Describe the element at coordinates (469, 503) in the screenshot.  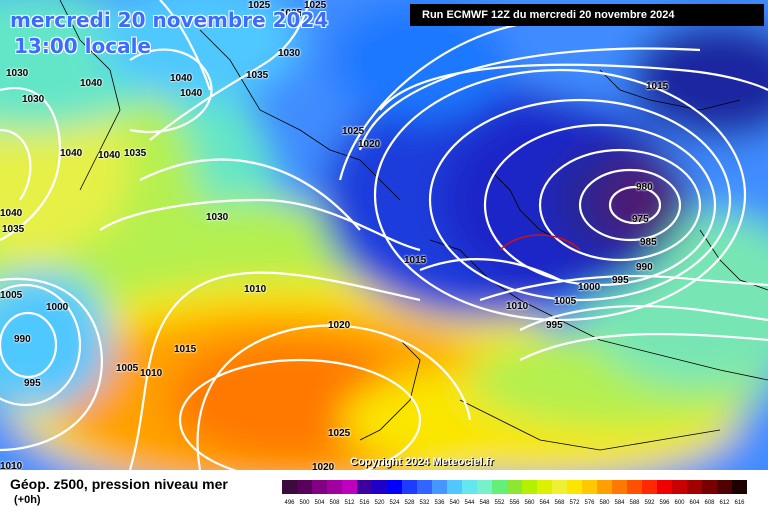
I see `scale-label: 544` at that location.